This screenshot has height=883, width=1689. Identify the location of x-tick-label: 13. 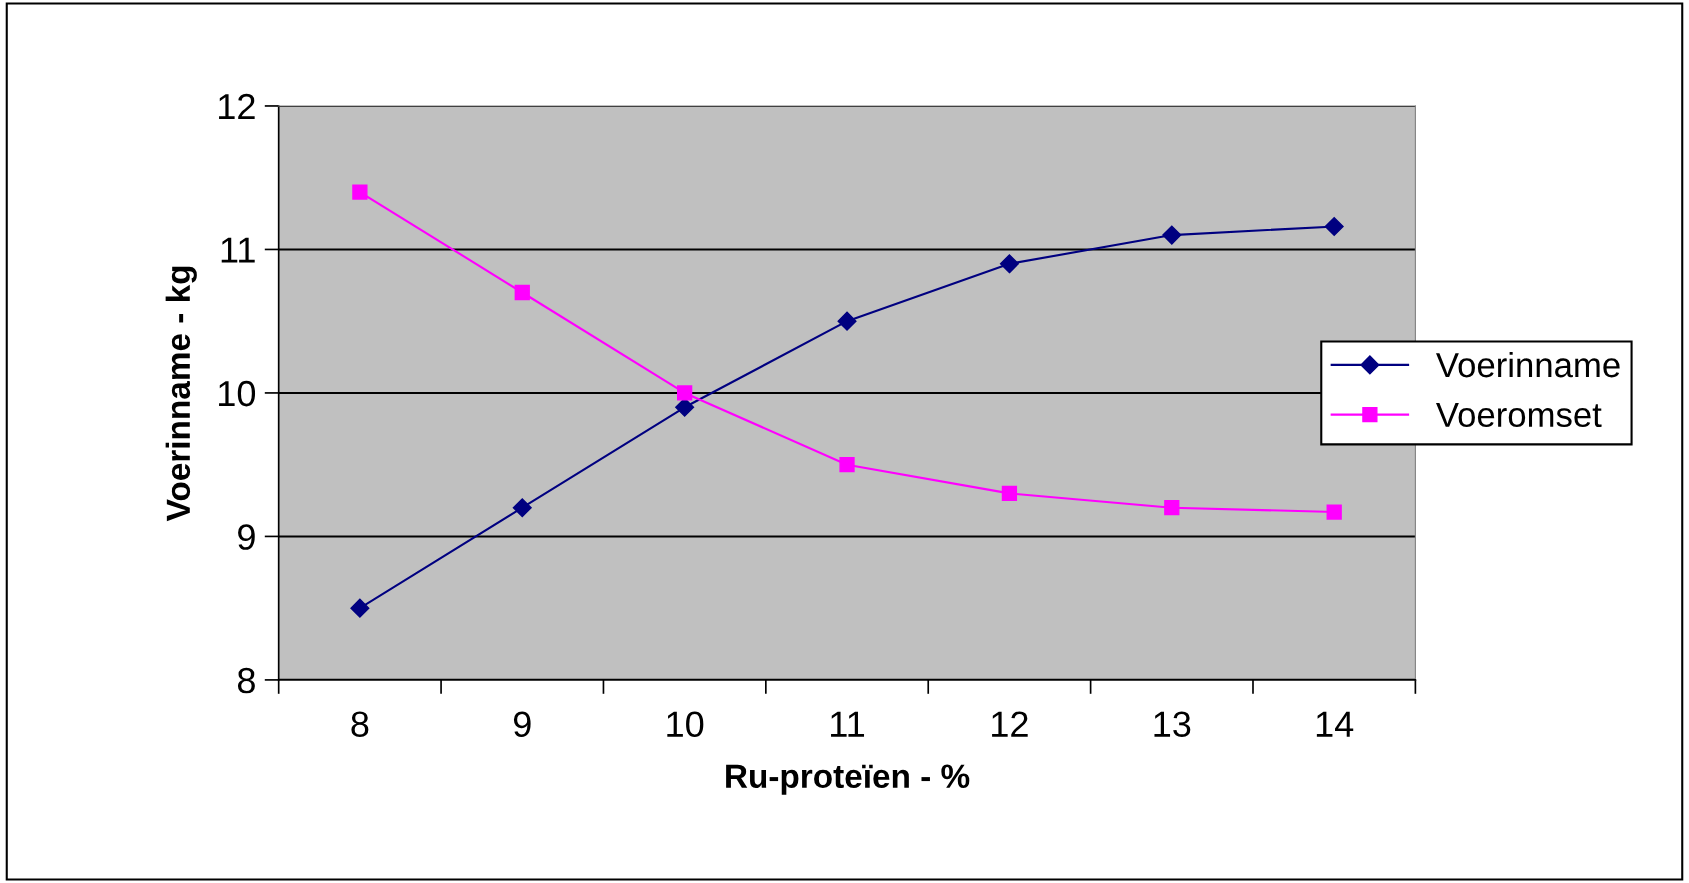
(1172, 724).